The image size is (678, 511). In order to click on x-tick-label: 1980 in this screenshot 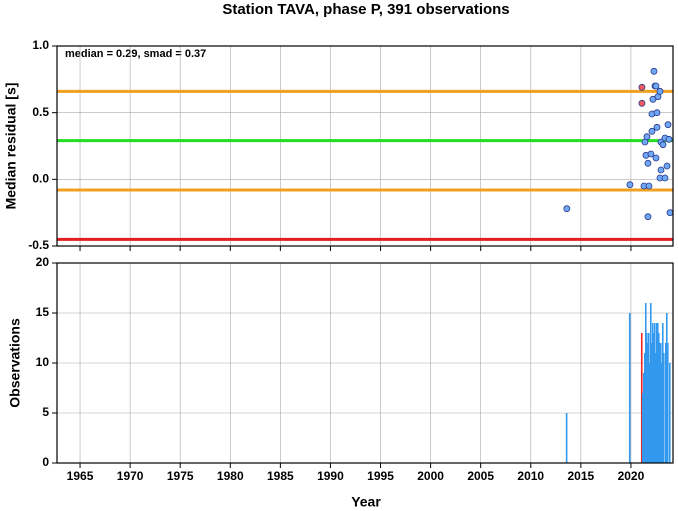, I will do `click(230, 476)`.